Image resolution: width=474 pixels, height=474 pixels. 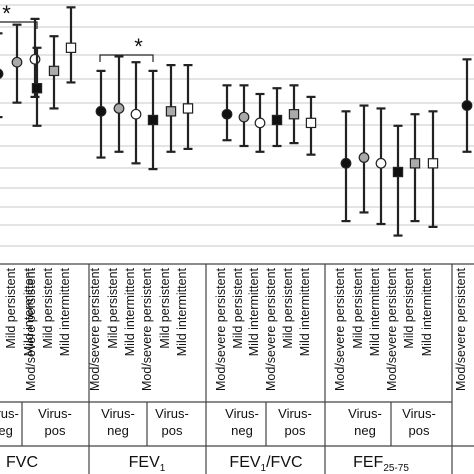 I want to click on group-label-fev1: FEV1, so click(x=147, y=464).